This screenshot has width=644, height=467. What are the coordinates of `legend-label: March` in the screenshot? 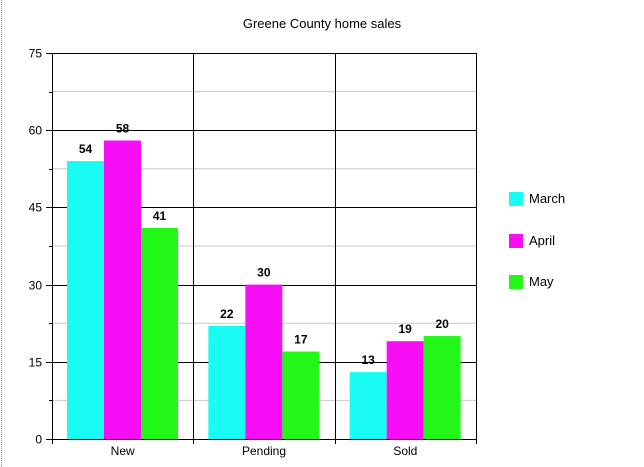 It's located at (547, 198).